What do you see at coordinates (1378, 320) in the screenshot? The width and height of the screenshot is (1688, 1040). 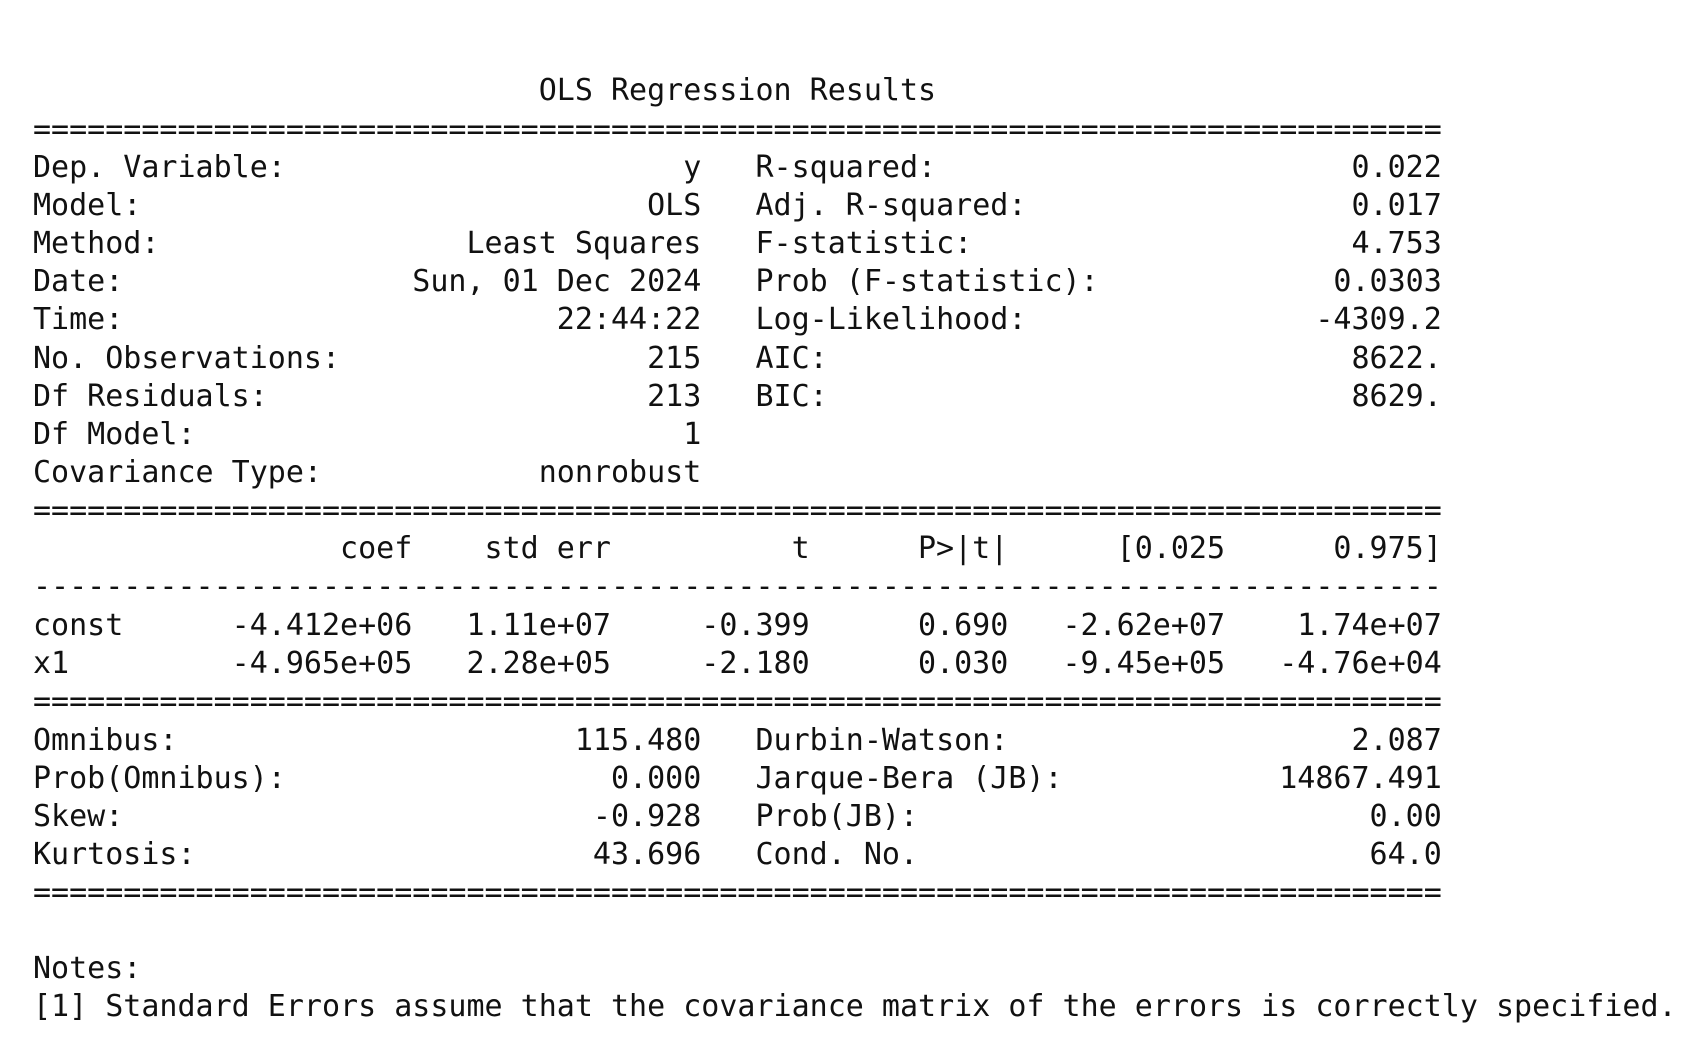 I see `value: -4309.2` at bounding box center [1378, 320].